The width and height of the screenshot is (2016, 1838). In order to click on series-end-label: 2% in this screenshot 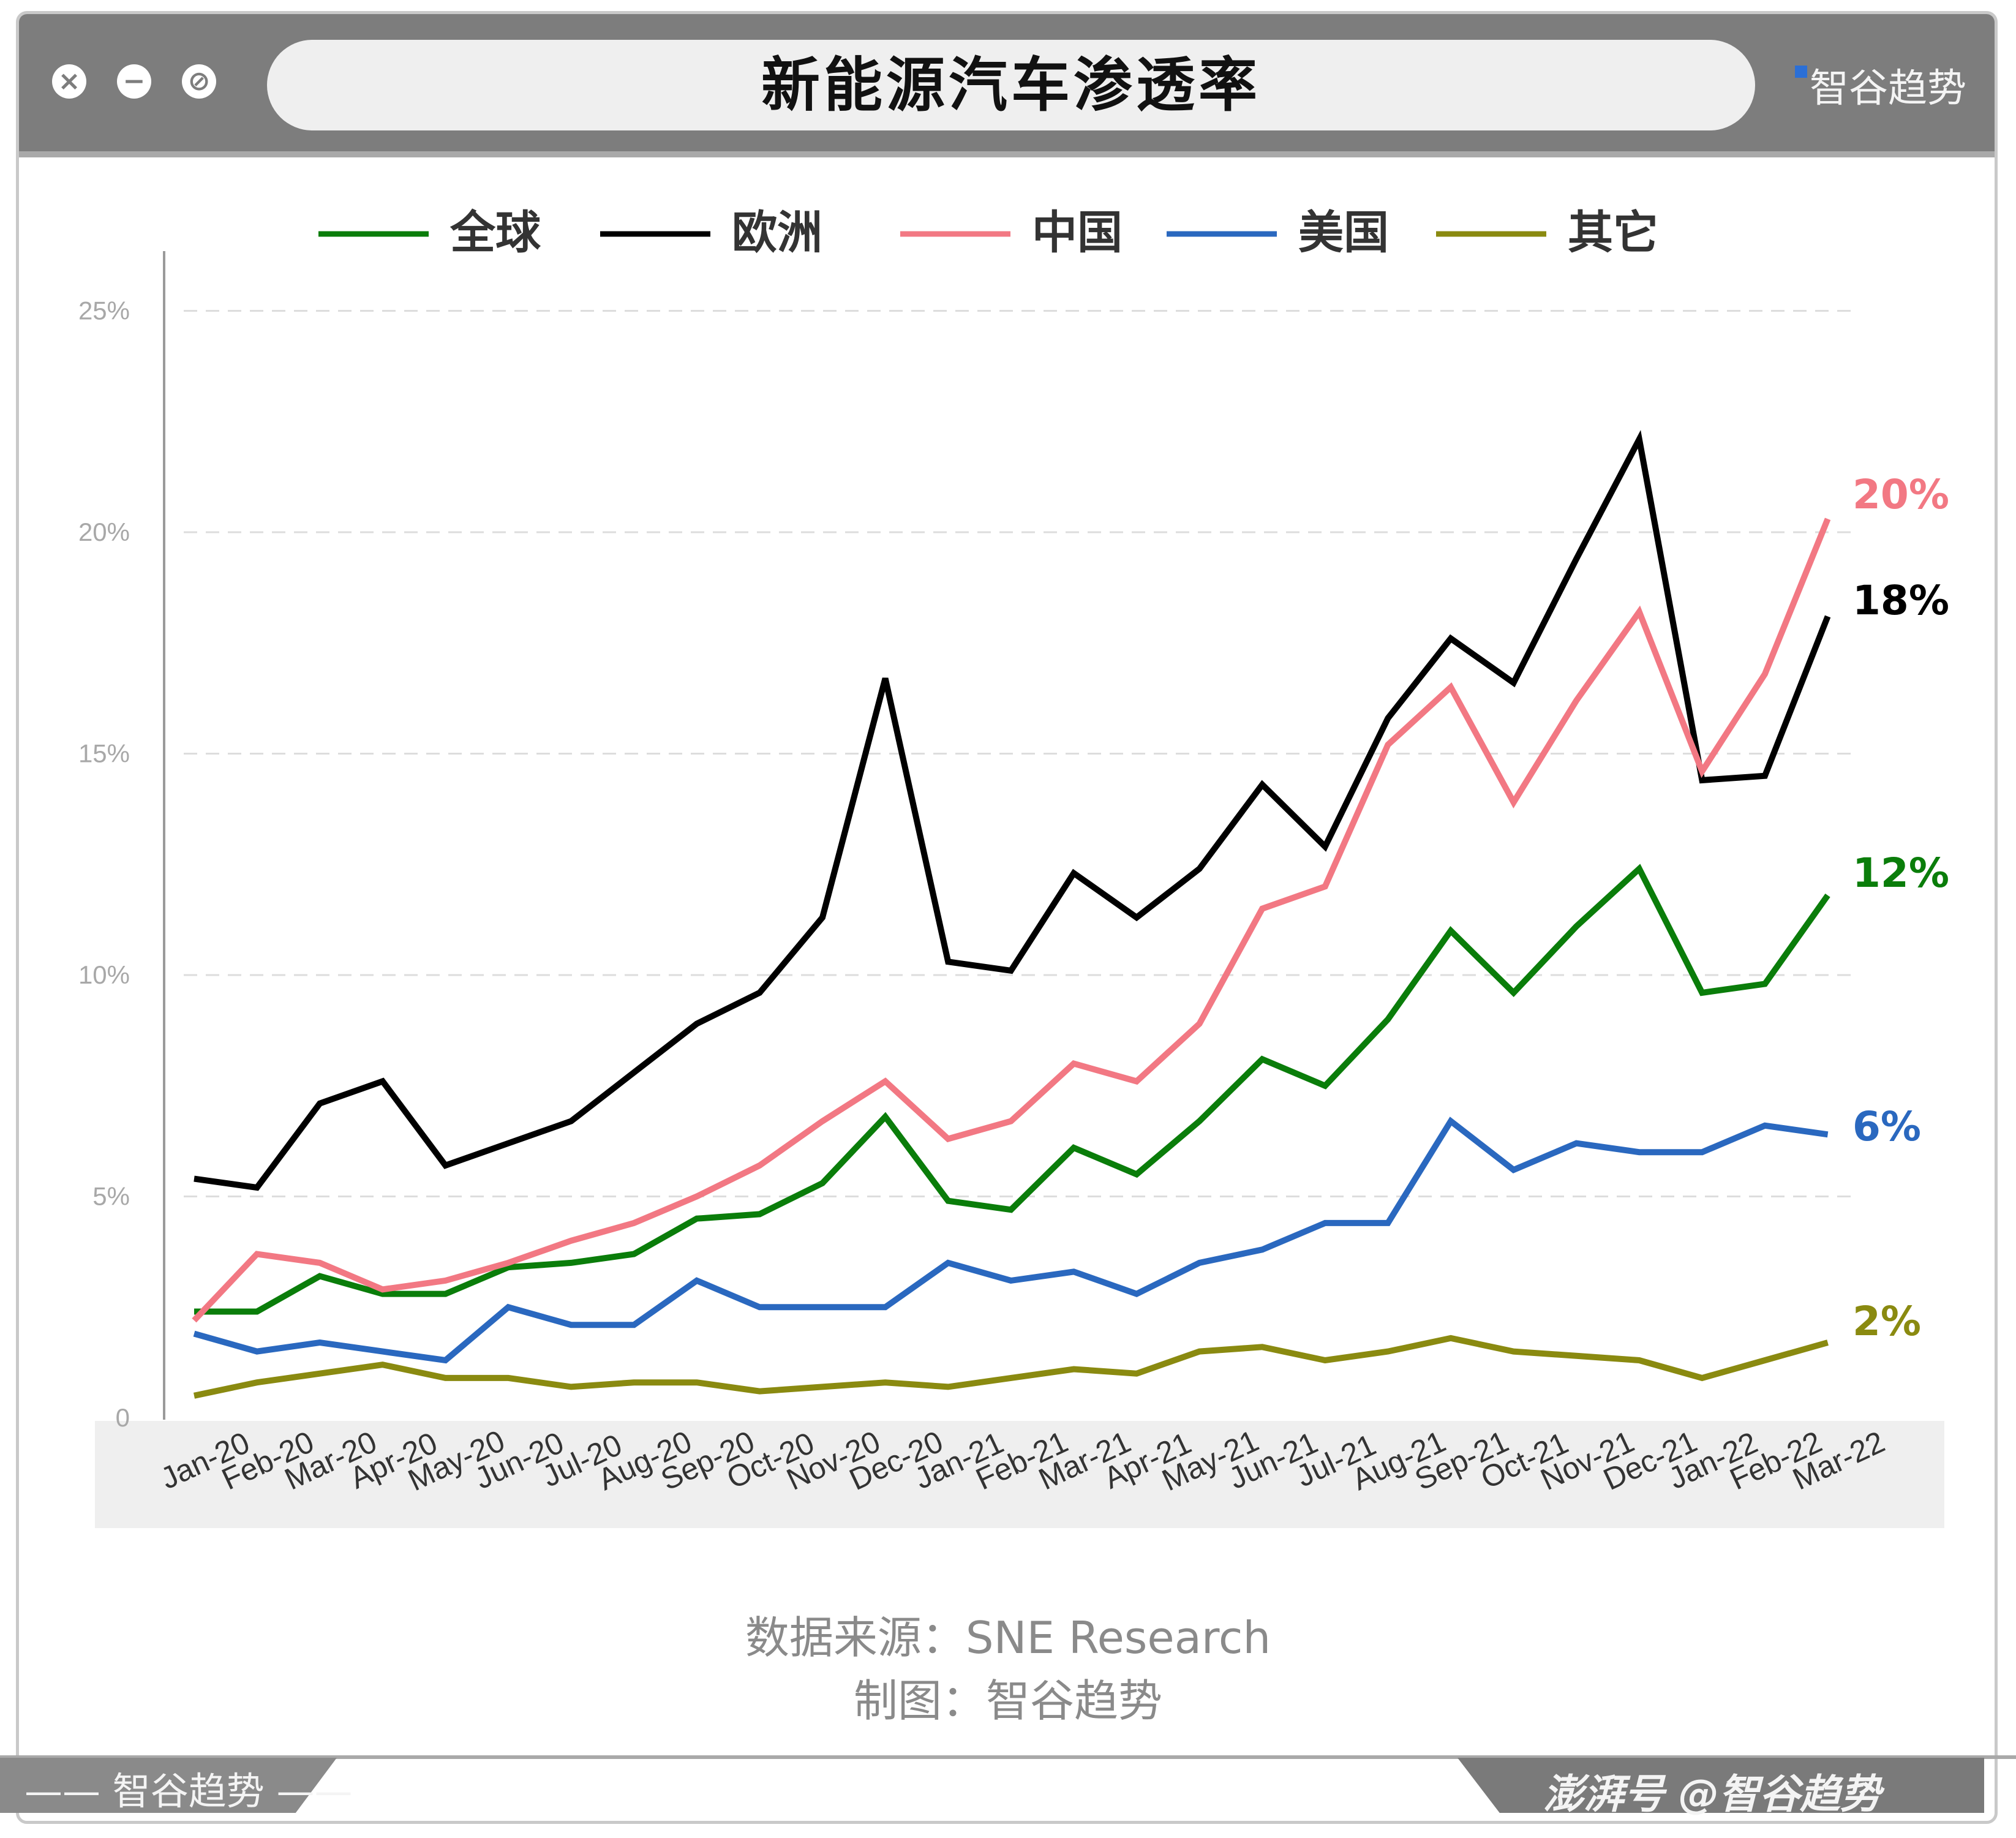, I will do `click(1886, 1321)`.